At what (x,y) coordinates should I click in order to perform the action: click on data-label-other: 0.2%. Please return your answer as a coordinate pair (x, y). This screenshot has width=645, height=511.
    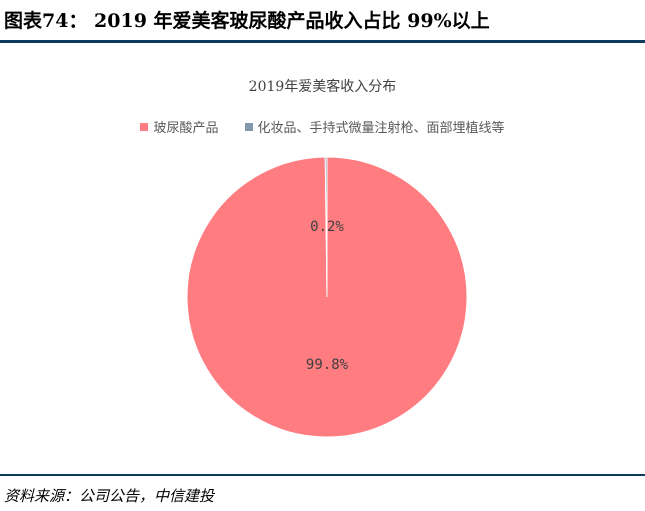
    Looking at the image, I should click on (327, 227).